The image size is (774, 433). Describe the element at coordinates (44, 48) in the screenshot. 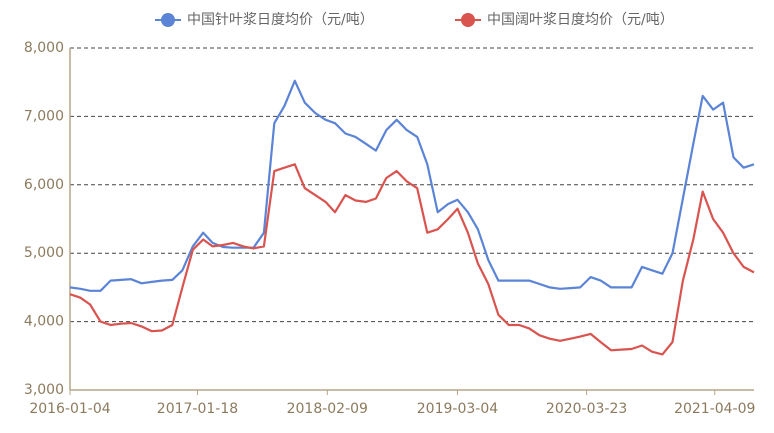

I see `y-tick-label: 8,000` at that location.